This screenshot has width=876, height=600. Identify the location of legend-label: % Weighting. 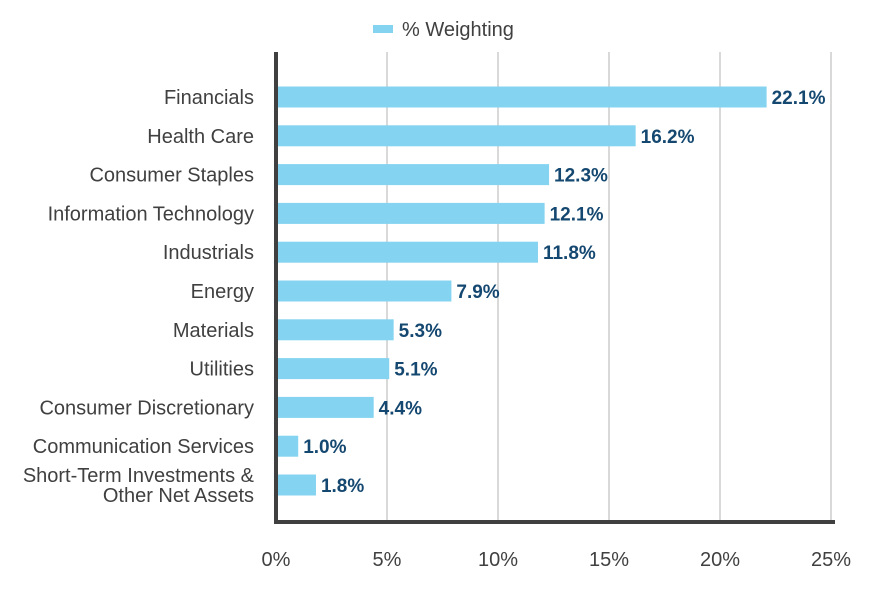
(458, 30).